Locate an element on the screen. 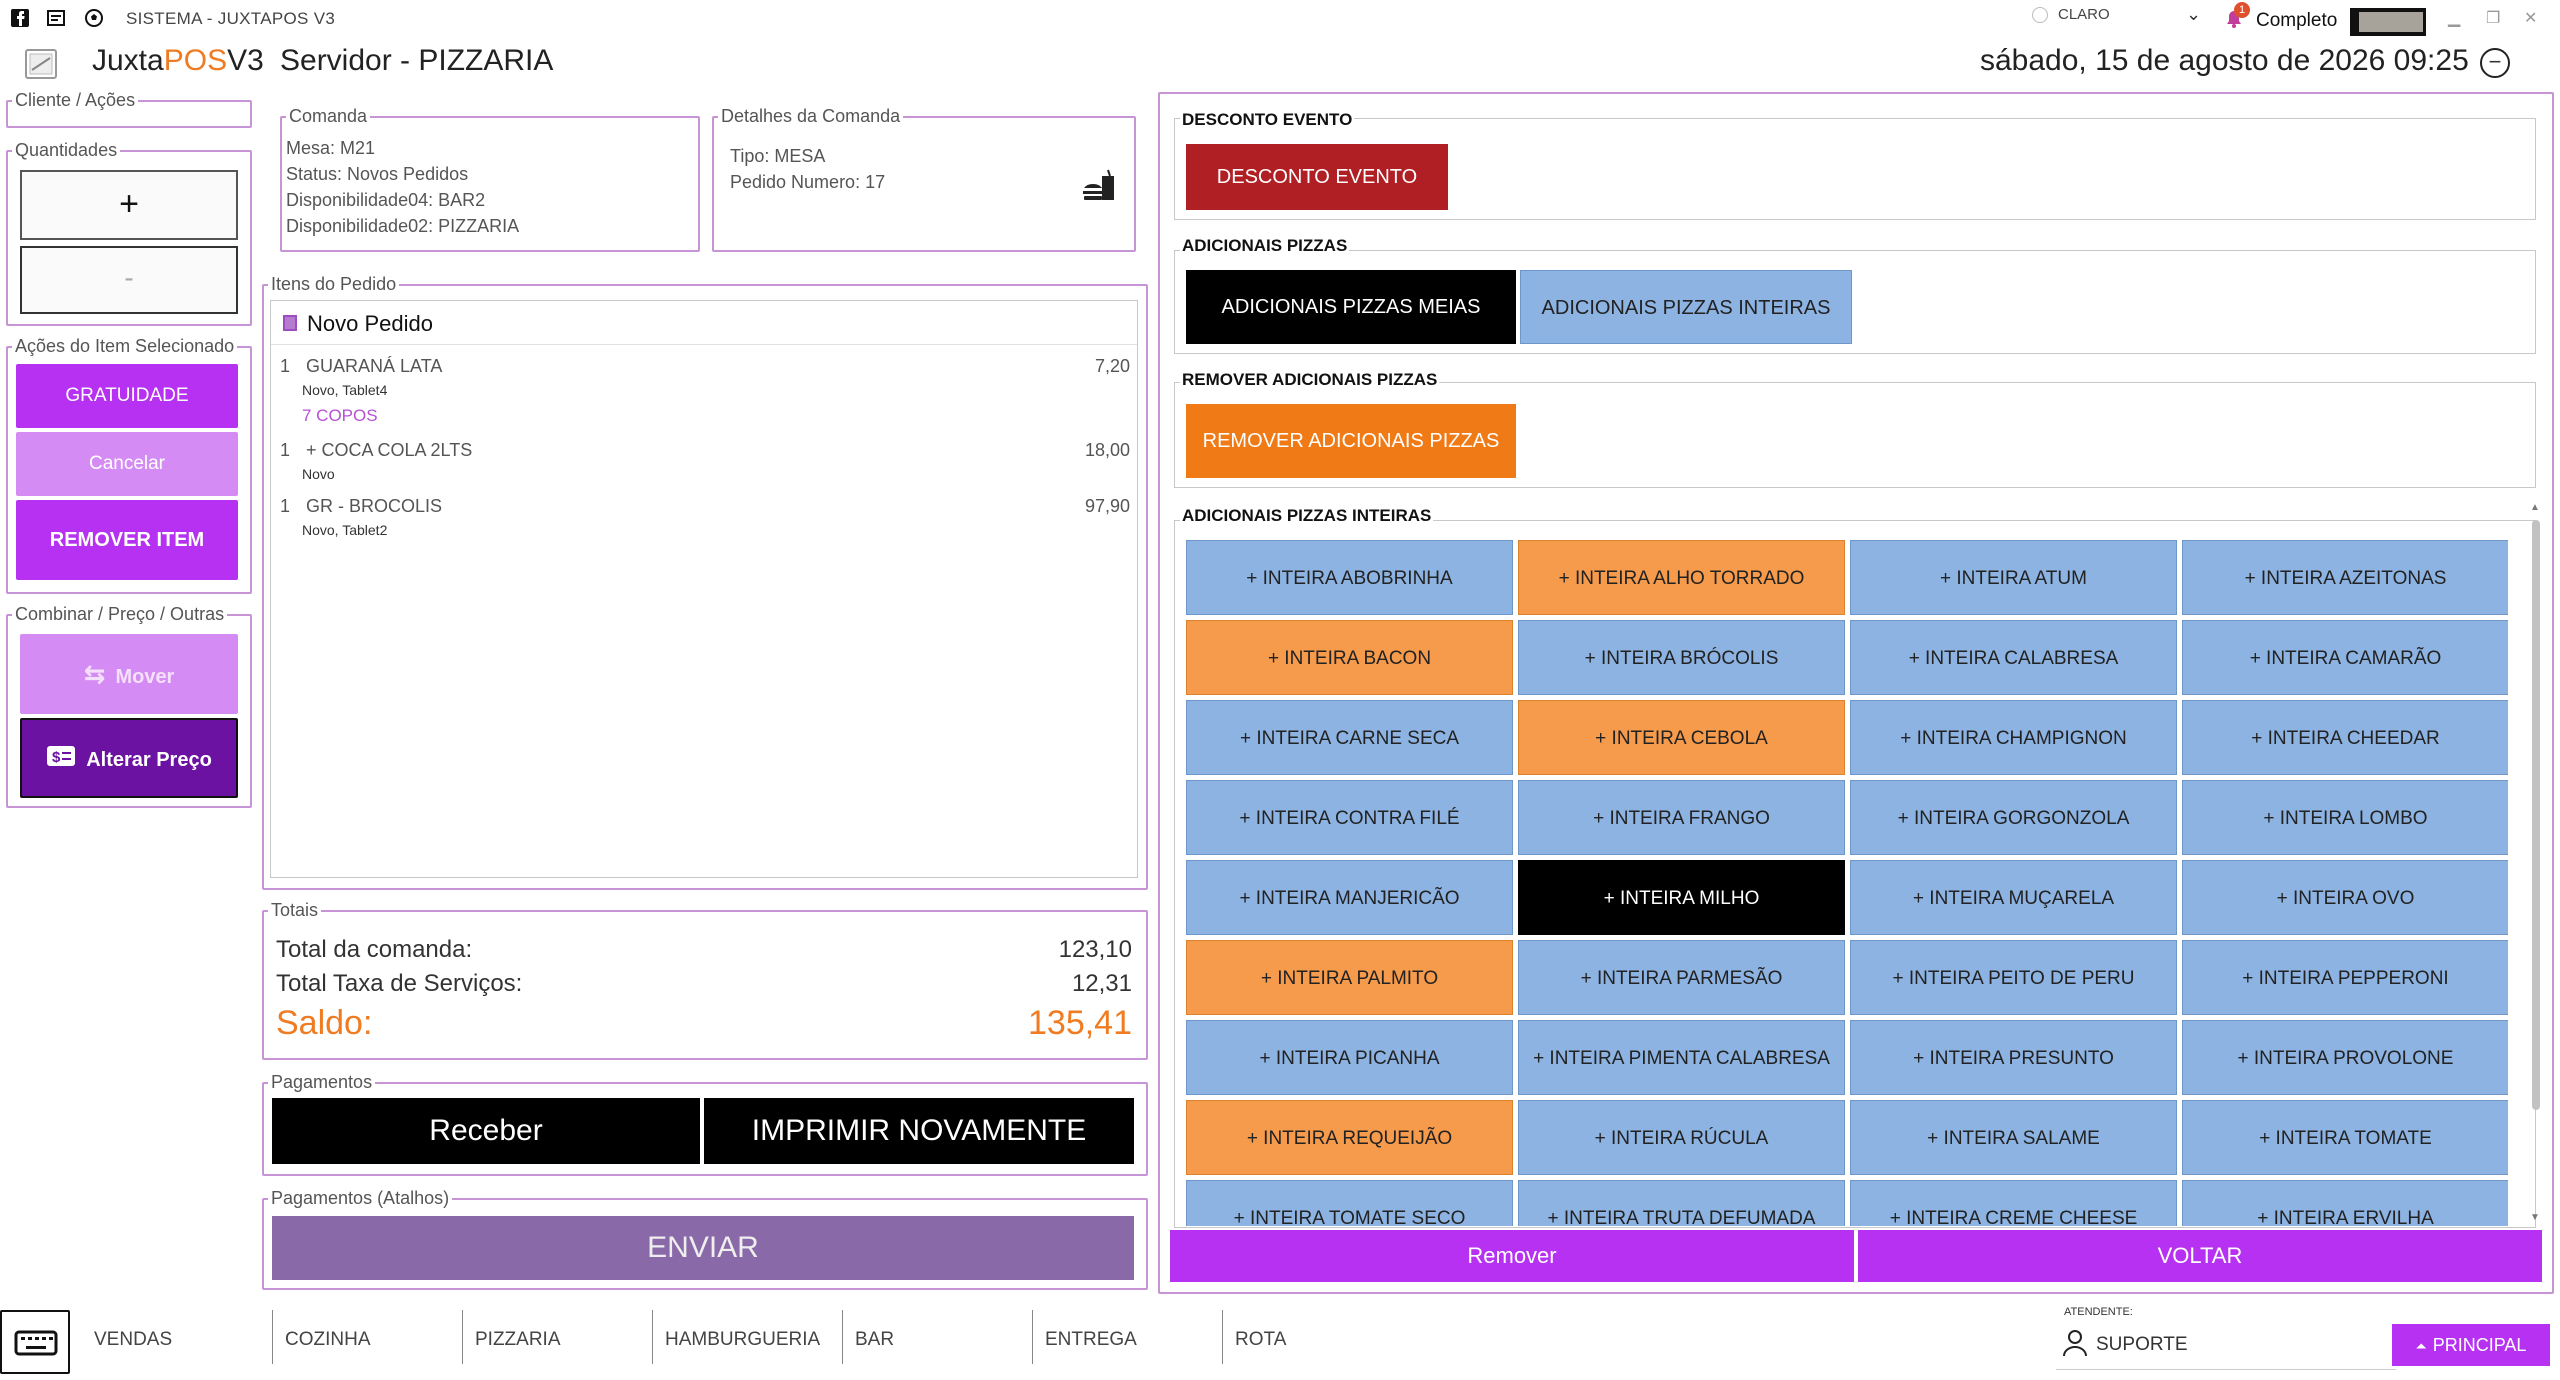  chevron-down-icon: ⌄ is located at coordinates (2194, 14).